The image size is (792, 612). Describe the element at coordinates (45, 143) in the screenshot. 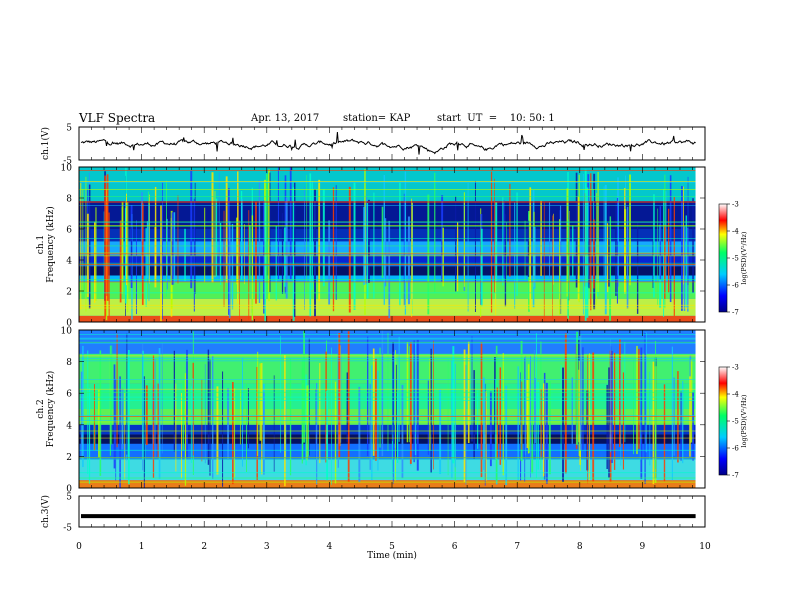

I see `panel-0-y-label: ch.1(V)` at that location.